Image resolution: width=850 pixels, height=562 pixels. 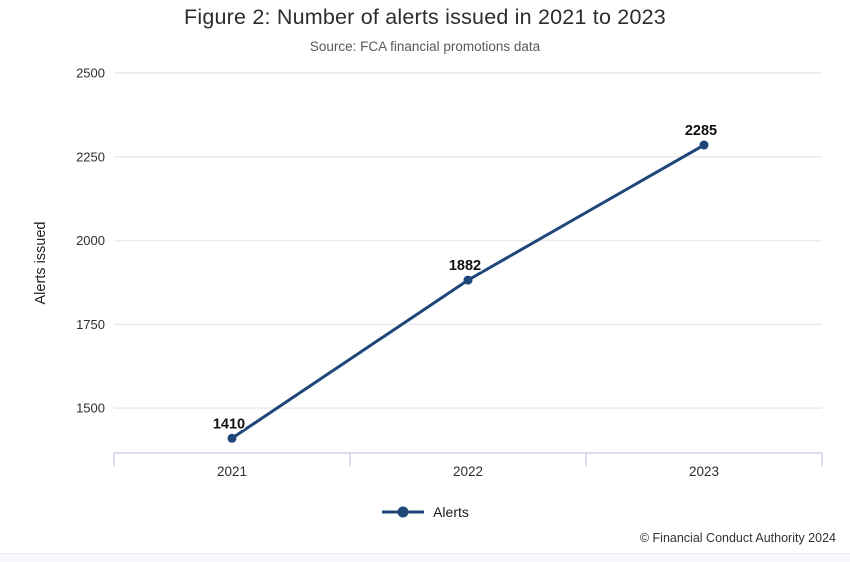 I want to click on chart-subtitle: Source: FCA financial promotions data, so click(x=425, y=46).